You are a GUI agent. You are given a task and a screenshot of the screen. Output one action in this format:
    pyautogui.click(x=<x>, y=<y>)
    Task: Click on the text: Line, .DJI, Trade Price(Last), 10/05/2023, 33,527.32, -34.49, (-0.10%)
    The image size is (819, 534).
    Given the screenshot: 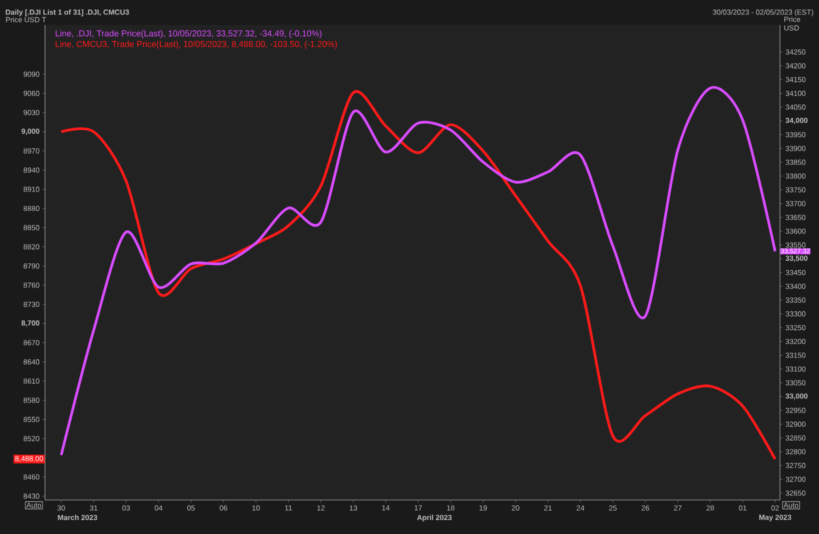 What is the action you would take?
    pyautogui.click(x=189, y=34)
    